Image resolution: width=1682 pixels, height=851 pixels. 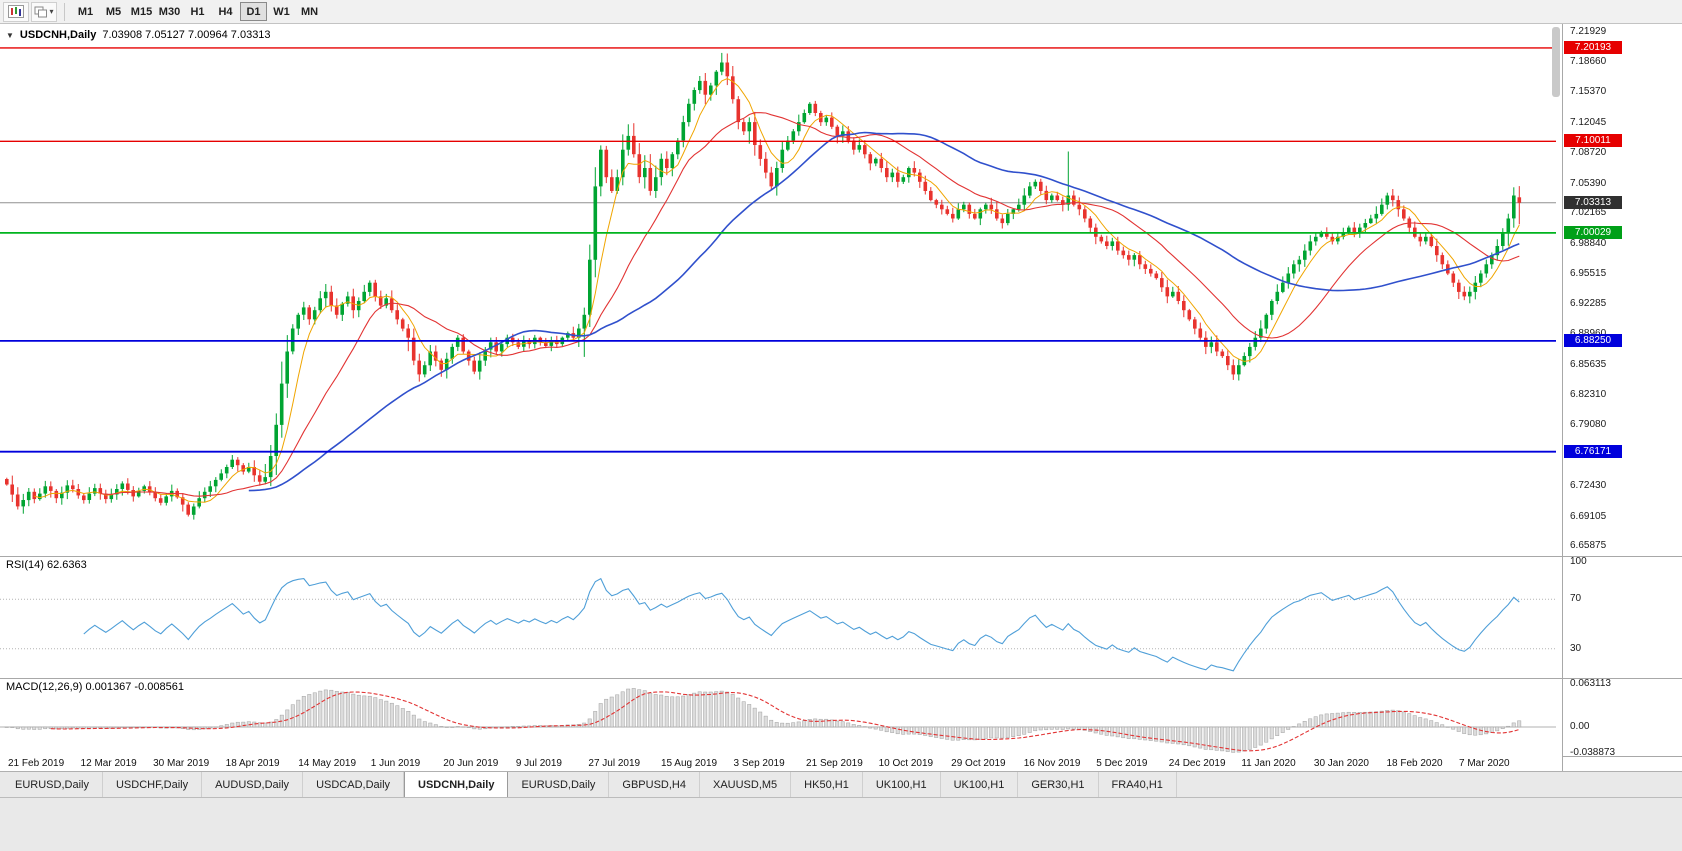 What do you see at coordinates (1588, 183) in the screenshot?
I see `price-tick-label: 7.05390` at bounding box center [1588, 183].